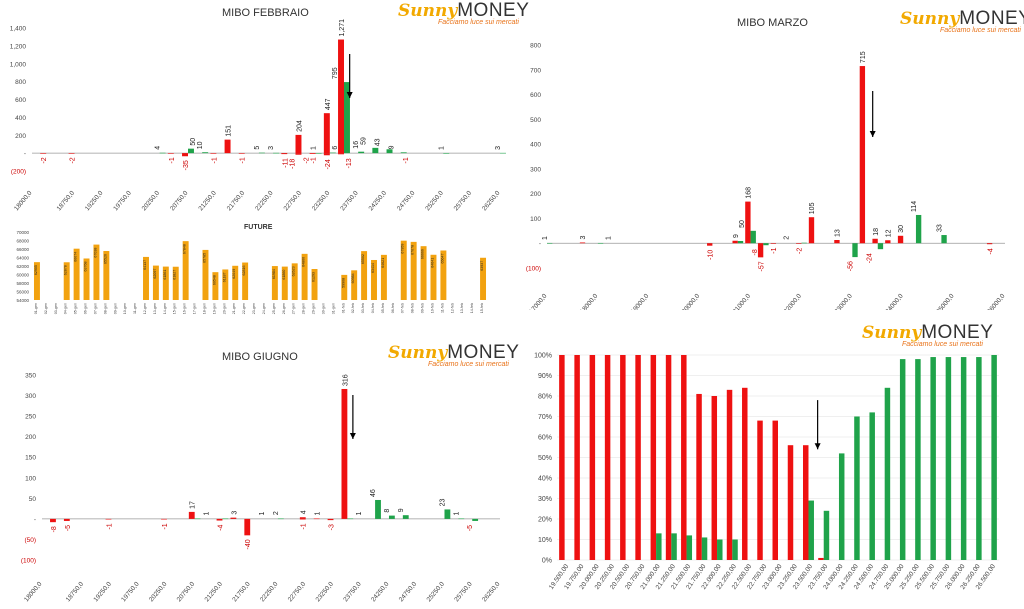 The image size is (1024, 609). What do you see at coordinates (193, 142) in the screenshot?
I see `data-label: 50` at bounding box center [193, 142].